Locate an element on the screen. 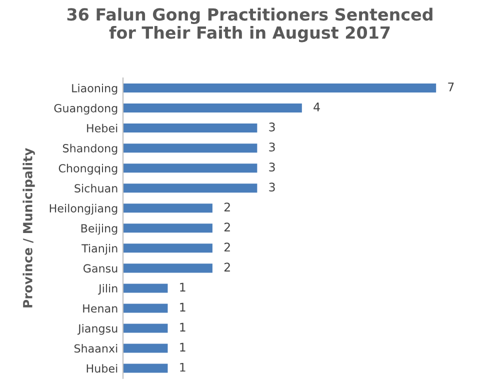 The height and width of the screenshot is (390, 500). y-tick-label: Heilongjiang is located at coordinates (84, 209).